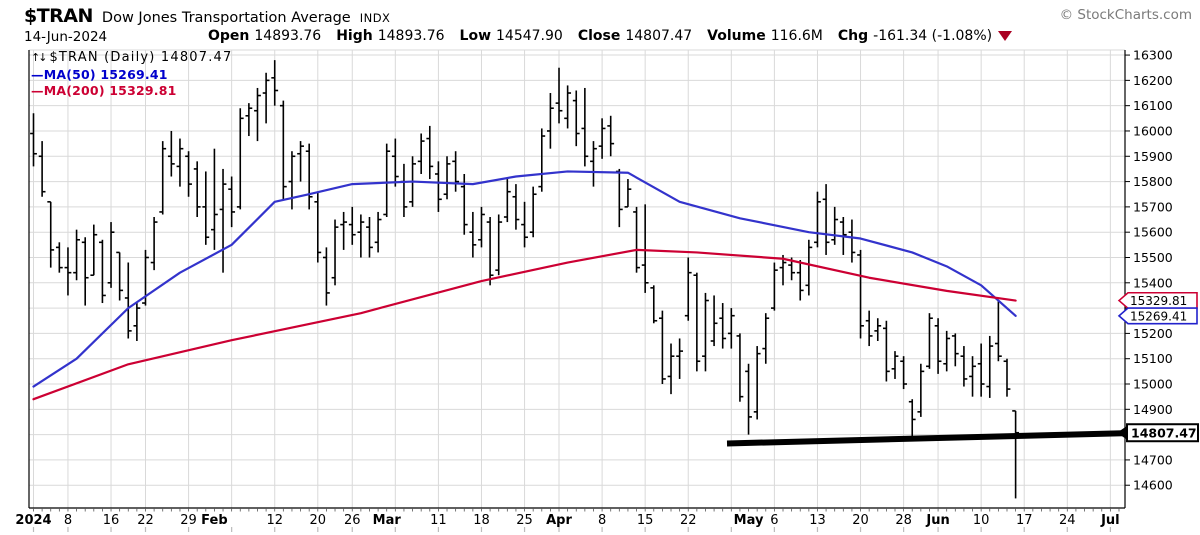  I want to click on quote-low: Low 14547.90, so click(511, 36).